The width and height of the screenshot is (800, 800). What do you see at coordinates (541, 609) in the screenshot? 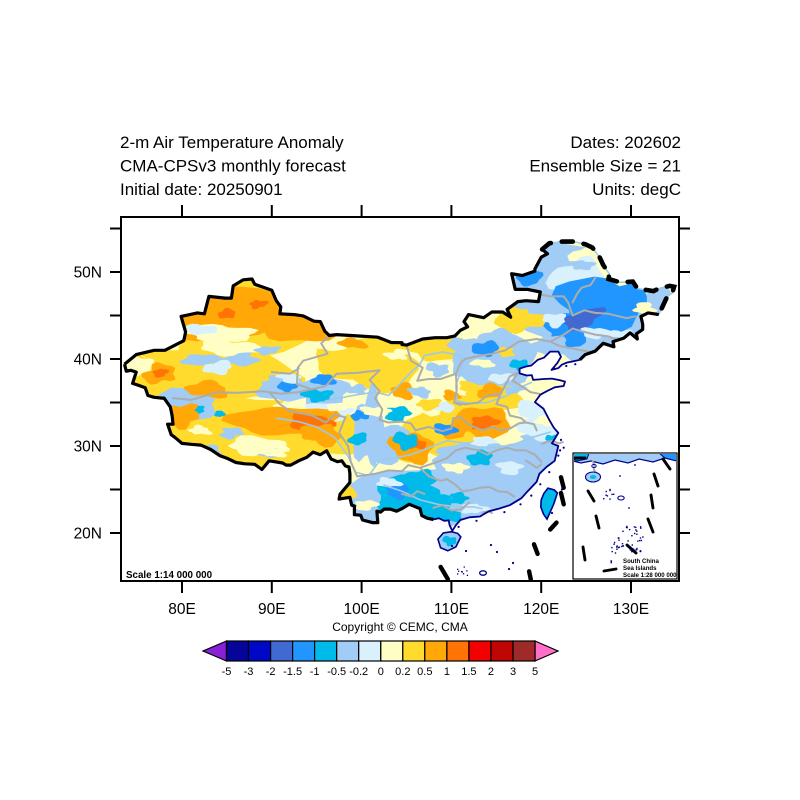
I see `svg-text: 120E` at bounding box center [541, 609].